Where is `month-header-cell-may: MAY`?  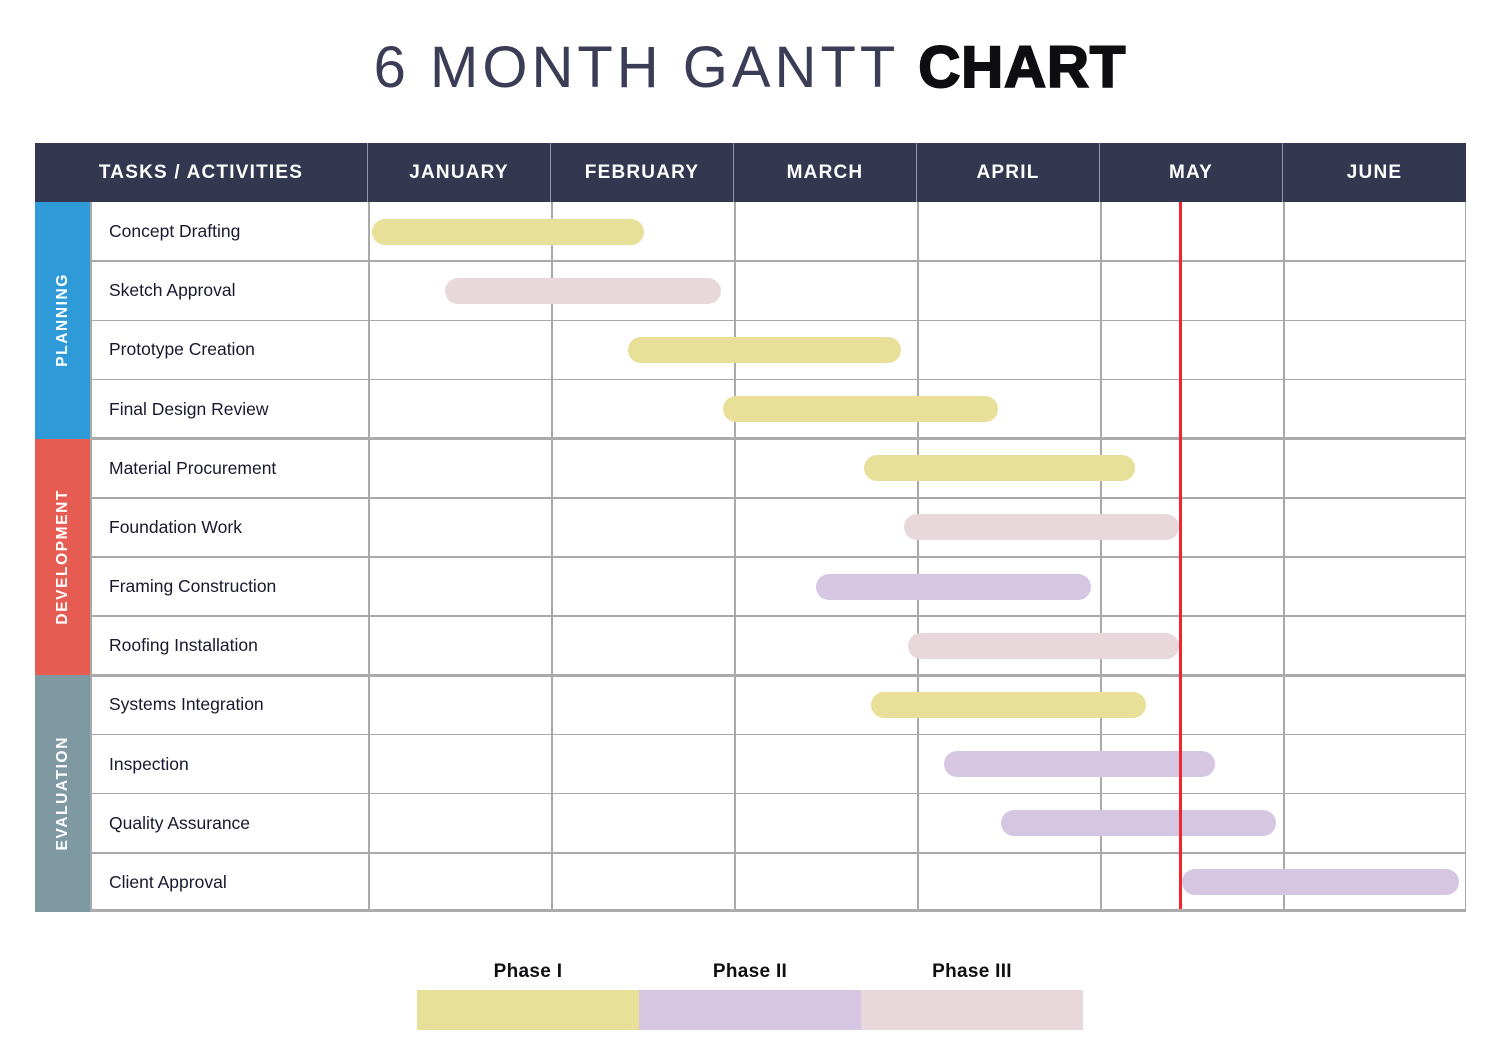 month-header-cell-may: MAY is located at coordinates (1191, 172).